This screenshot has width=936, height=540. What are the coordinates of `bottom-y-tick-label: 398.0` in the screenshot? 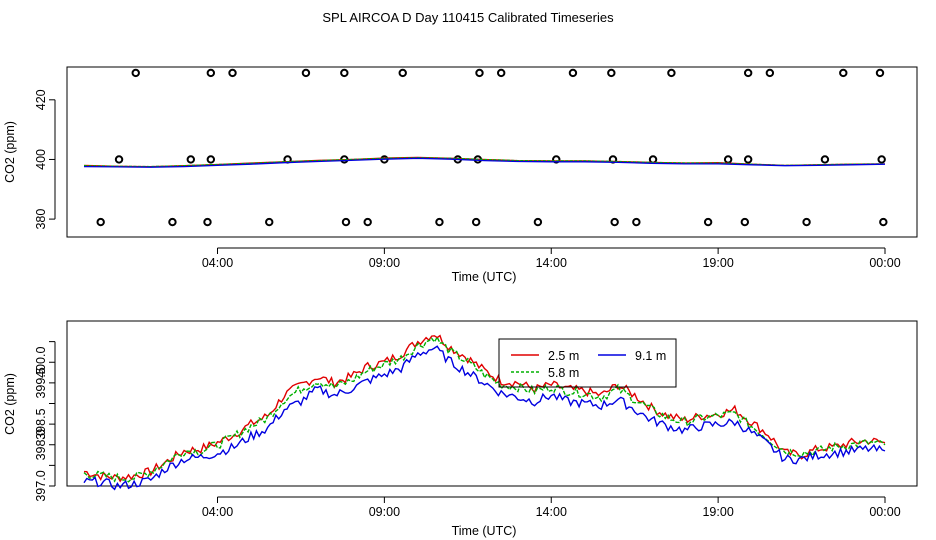 It's located at (41, 444).